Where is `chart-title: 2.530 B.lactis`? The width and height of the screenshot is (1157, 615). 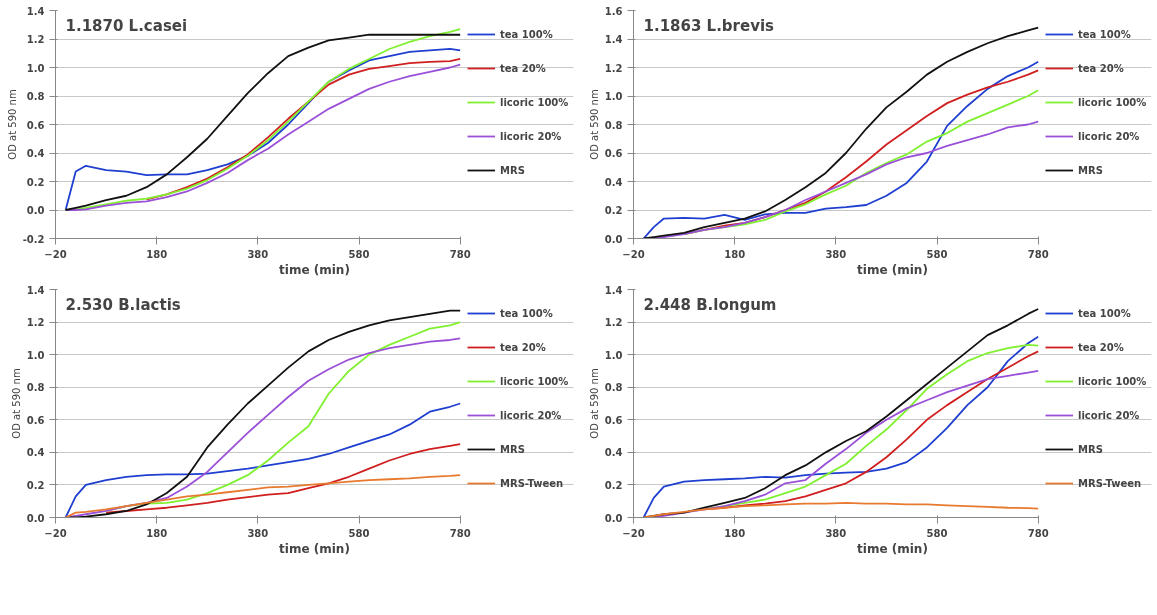
chart-title: 2.530 B.lactis is located at coordinates (123, 304).